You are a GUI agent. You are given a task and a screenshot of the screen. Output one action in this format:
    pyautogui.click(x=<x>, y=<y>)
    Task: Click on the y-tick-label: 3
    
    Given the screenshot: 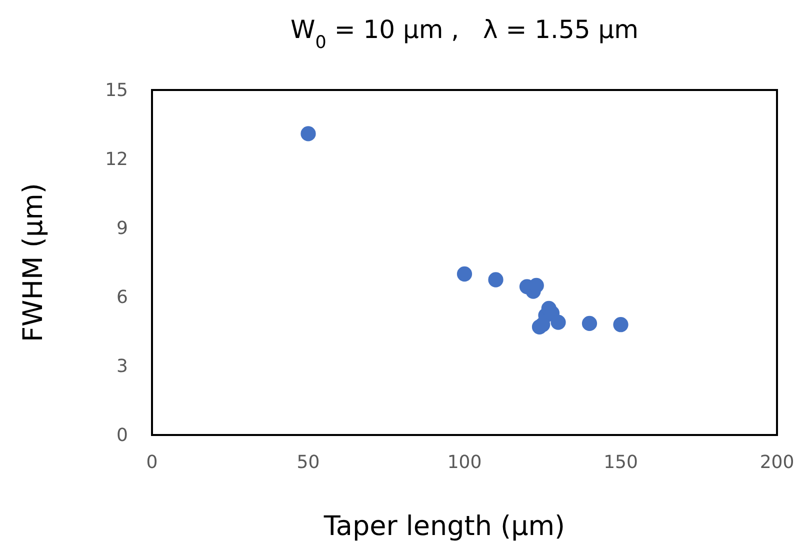 What is the action you would take?
    pyautogui.click(x=122, y=366)
    